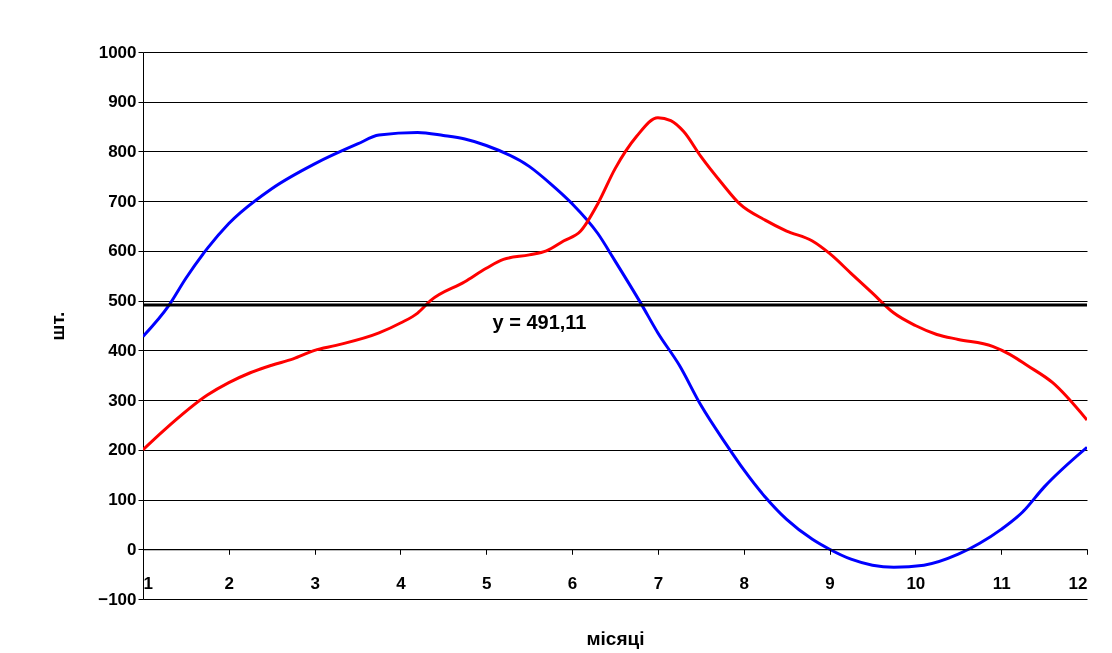 The image size is (1112, 653). I want to click on y-tick-label: −100, so click(117, 599).